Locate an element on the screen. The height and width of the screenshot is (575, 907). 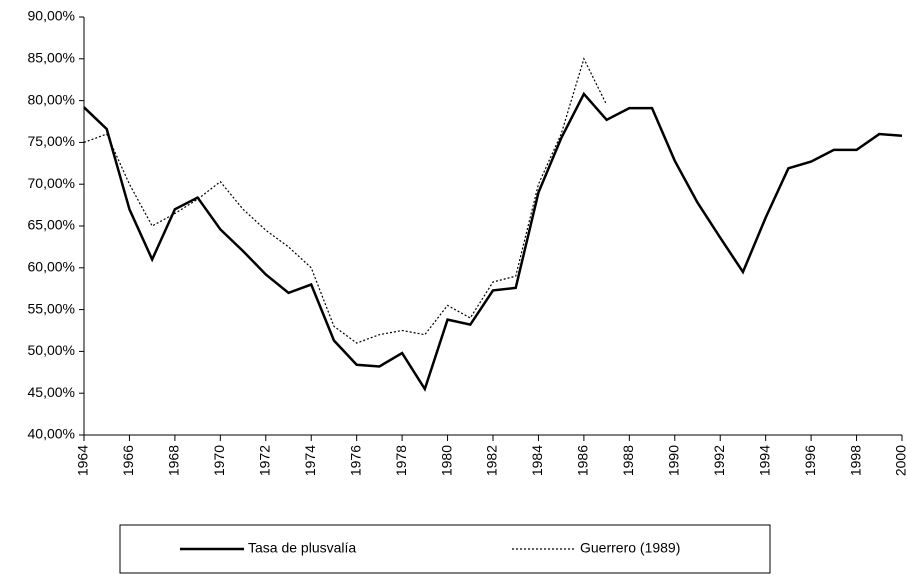
x-tick-label: 1982 is located at coordinates (492, 460).